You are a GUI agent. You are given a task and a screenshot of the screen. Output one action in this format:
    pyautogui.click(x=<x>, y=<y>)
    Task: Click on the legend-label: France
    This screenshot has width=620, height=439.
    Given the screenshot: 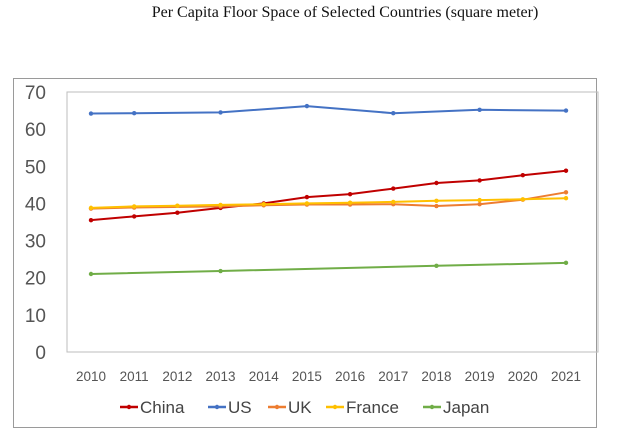 What is the action you would take?
    pyautogui.click(x=372, y=407)
    